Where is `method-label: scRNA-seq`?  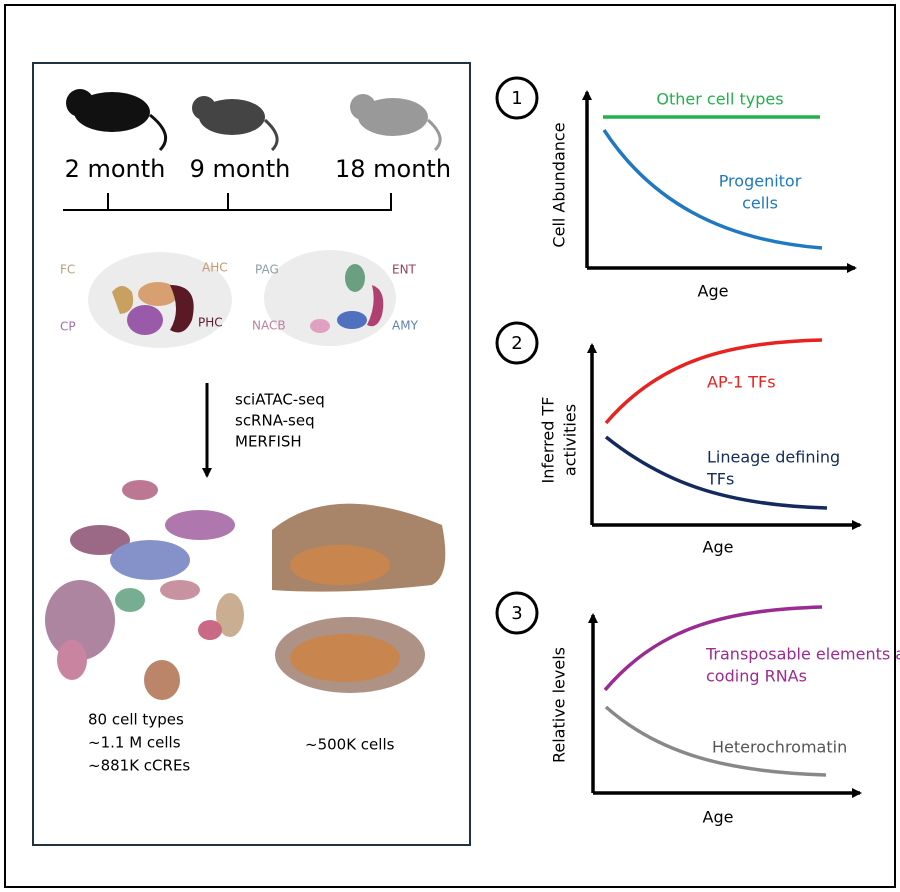
method-label: scRNA-seq is located at coordinates (275, 421).